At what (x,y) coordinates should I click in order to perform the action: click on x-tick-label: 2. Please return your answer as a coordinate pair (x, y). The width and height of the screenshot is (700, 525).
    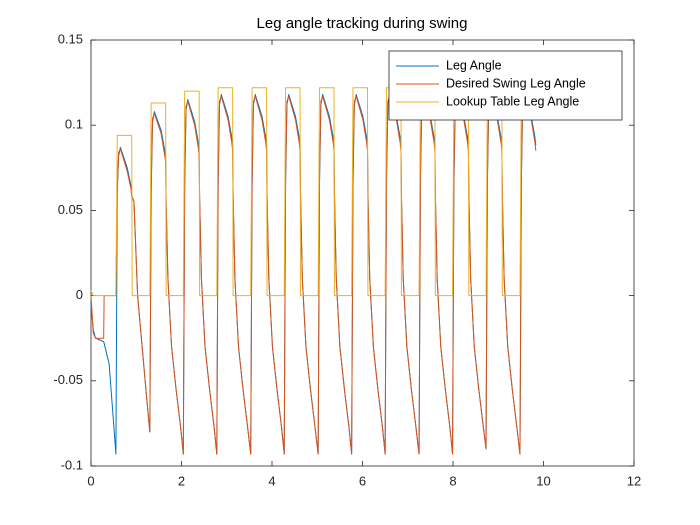
    Looking at the image, I should click on (181, 480).